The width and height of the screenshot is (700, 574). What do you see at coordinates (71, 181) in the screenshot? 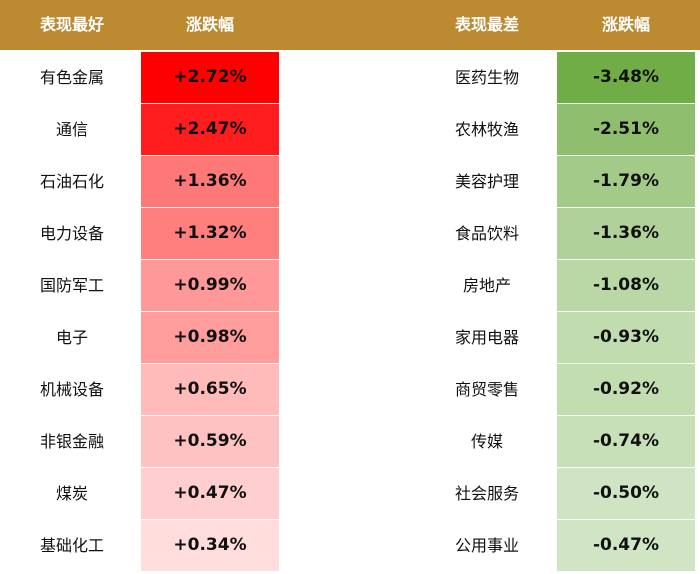
I see `industry-name: 石油石化` at bounding box center [71, 181].